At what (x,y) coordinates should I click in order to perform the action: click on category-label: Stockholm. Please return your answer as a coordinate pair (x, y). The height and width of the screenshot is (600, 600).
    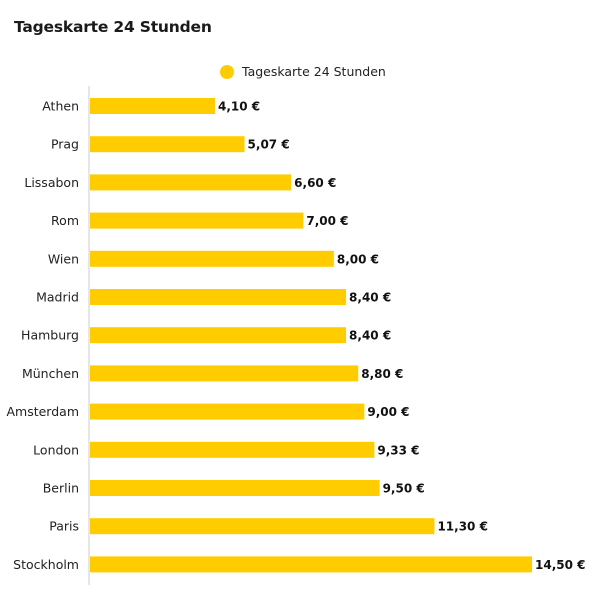
    Looking at the image, I should click on (46, 564).